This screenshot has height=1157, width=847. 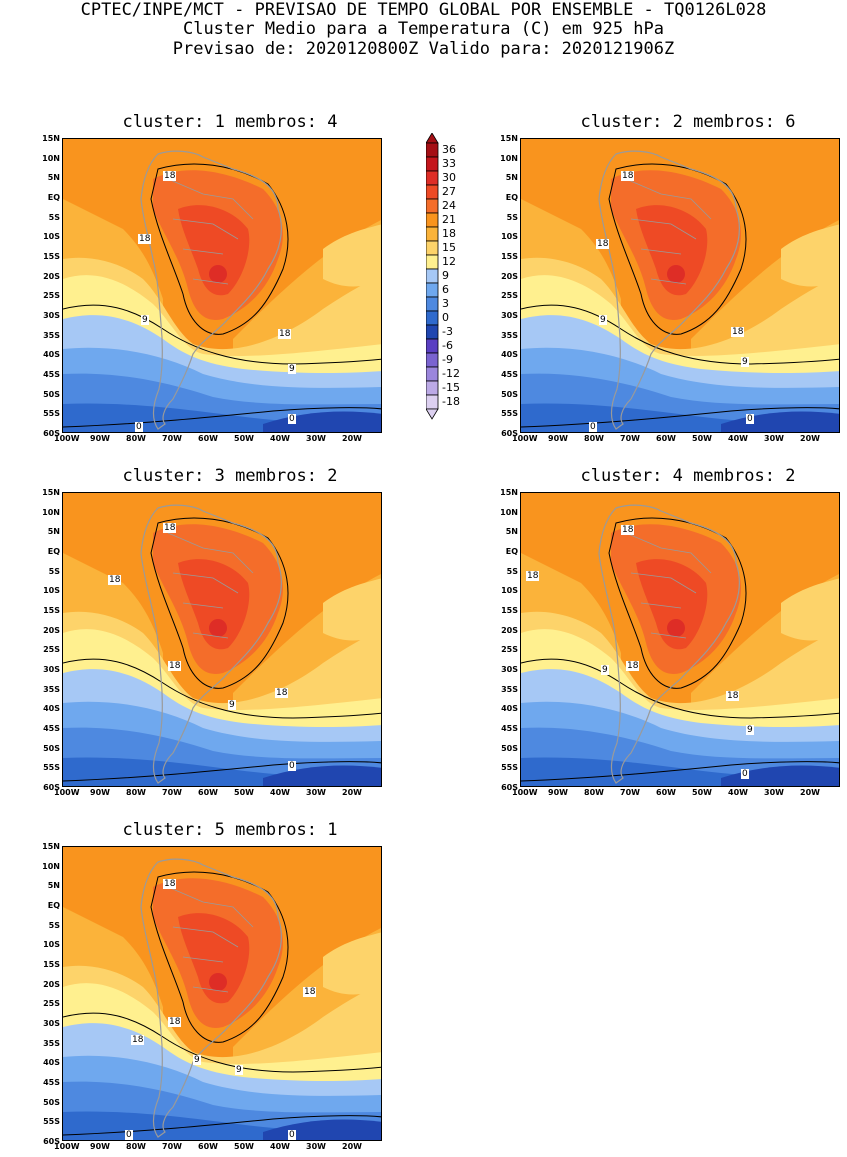 I want to click on colorbar-level-label: 9, so click(x=445, y=275).